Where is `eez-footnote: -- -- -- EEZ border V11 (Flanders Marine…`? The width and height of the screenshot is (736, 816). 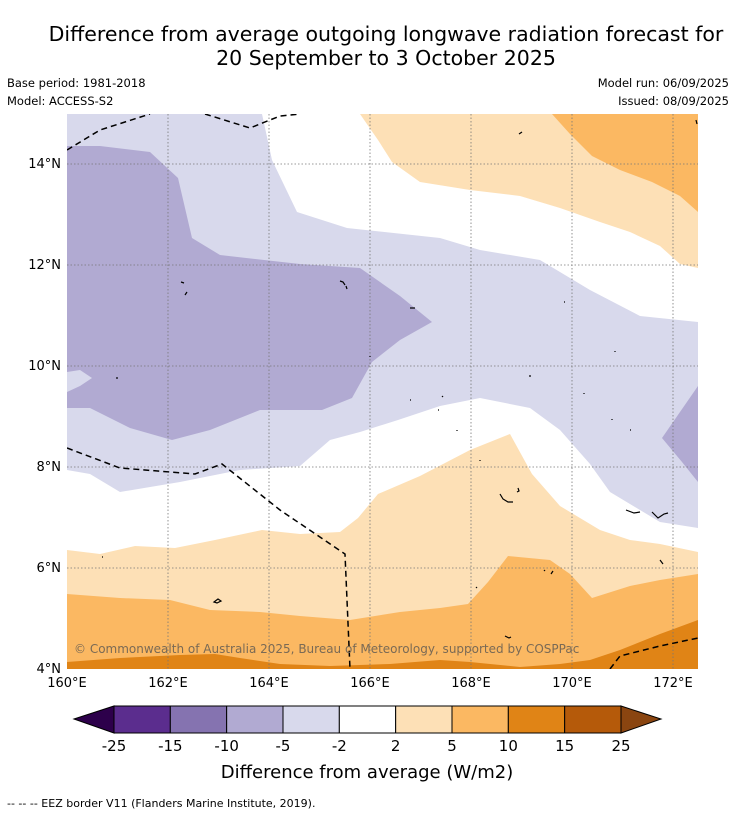 eez-footnote: -- -- -- EEZ border V11 (Flanders Marine… is located at coordinates (161, 803).